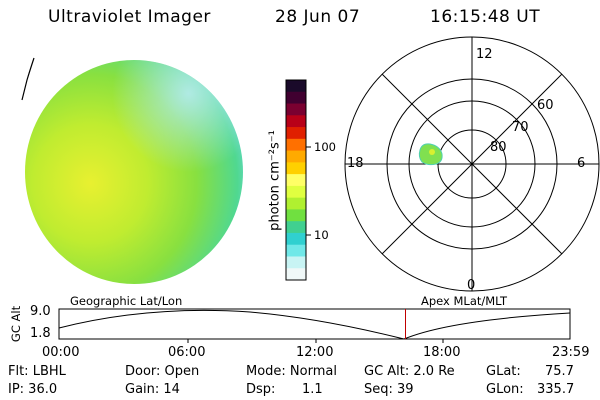 The height and width of the screenshot is (400, 600). Describe the element at coordinates (325, 147) in the screenshot. I see `colorbar-tick-label-100: 100` at that location.